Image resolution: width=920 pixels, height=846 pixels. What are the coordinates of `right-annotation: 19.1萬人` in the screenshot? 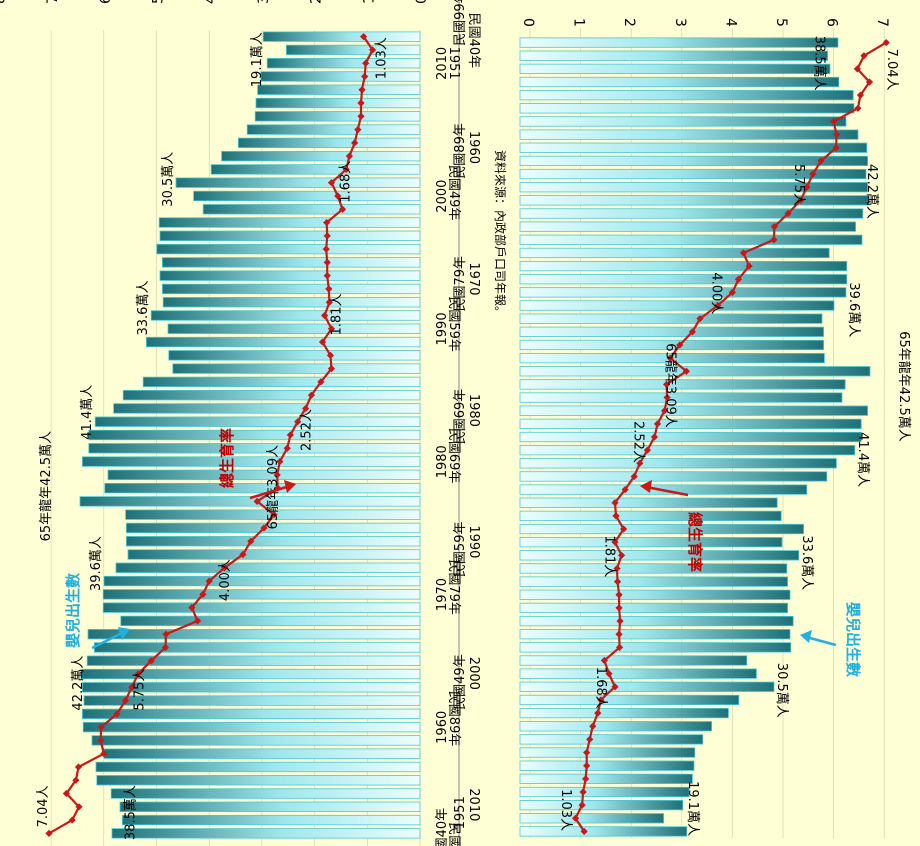 It's located at (692, 808).